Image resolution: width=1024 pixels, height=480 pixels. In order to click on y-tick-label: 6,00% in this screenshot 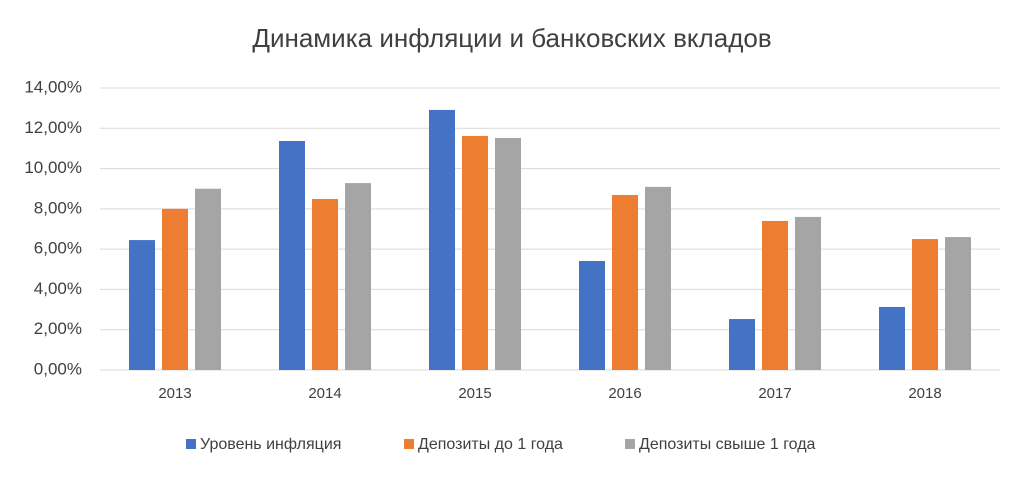, I will do `click(58, 248)`.